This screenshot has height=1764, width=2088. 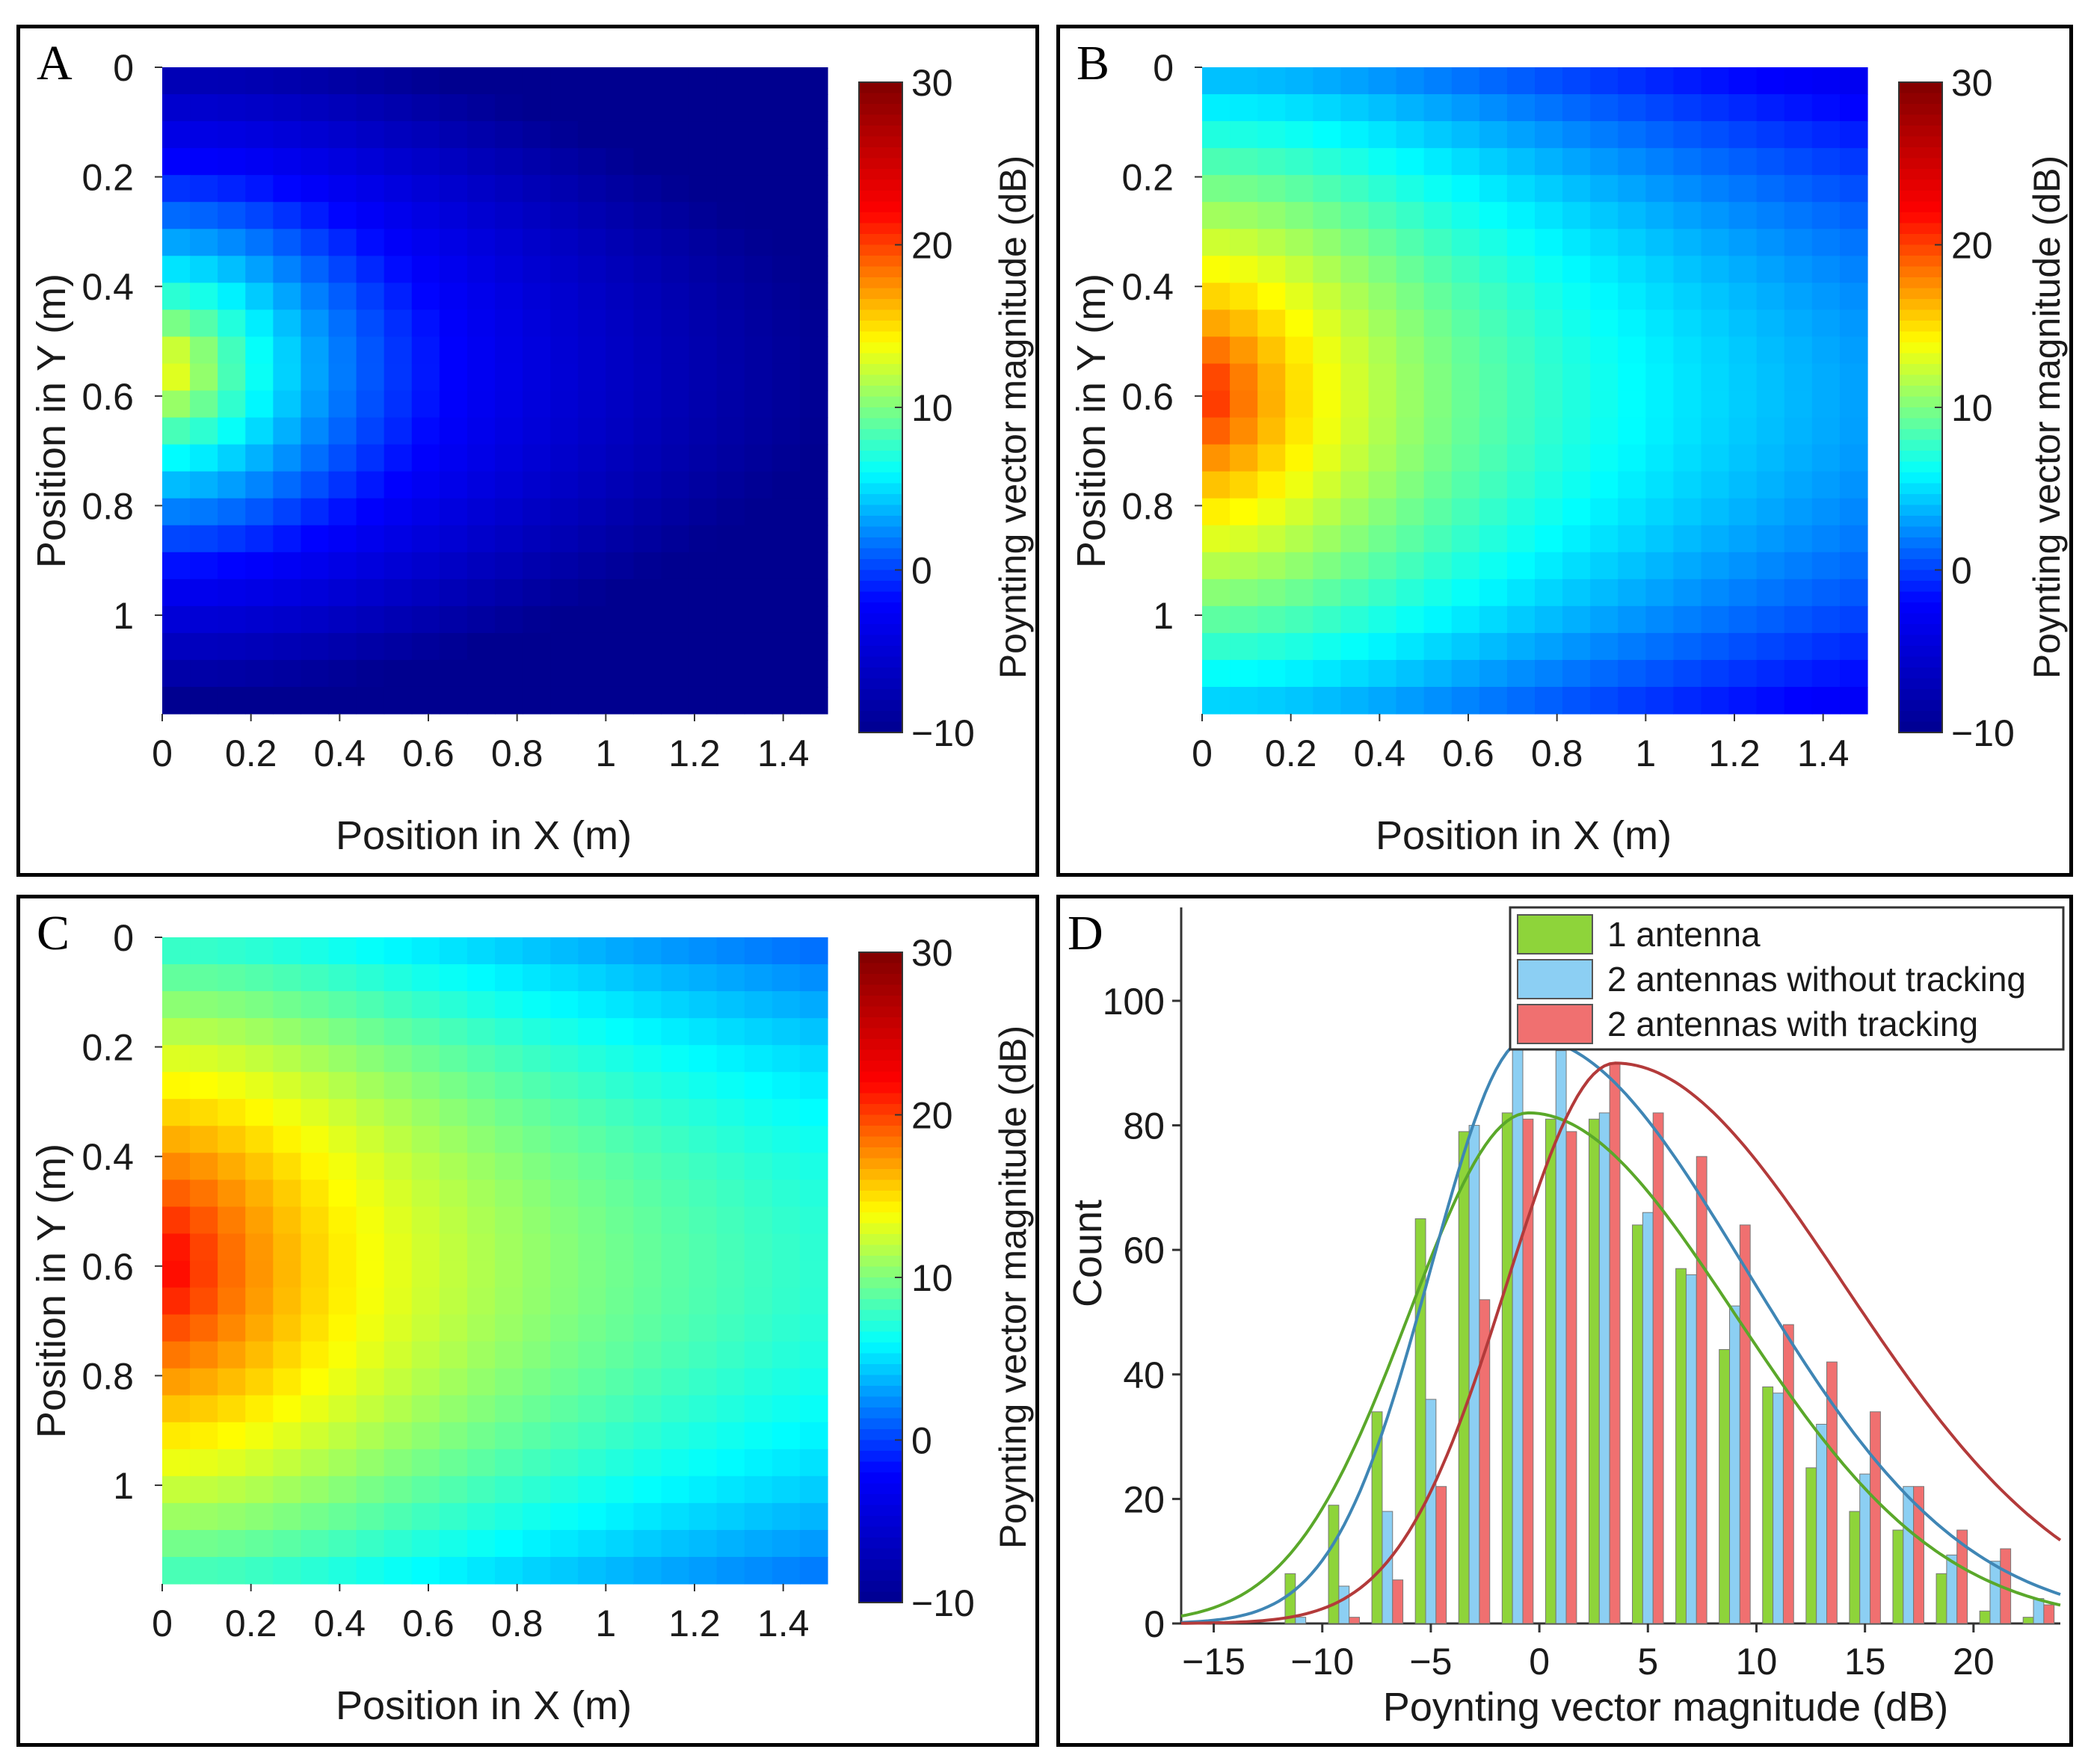 What do you see at coordinates (1163, 68) in the screenshot?
I see `y-tick-label: 0` at bounding box center [1163, 68].